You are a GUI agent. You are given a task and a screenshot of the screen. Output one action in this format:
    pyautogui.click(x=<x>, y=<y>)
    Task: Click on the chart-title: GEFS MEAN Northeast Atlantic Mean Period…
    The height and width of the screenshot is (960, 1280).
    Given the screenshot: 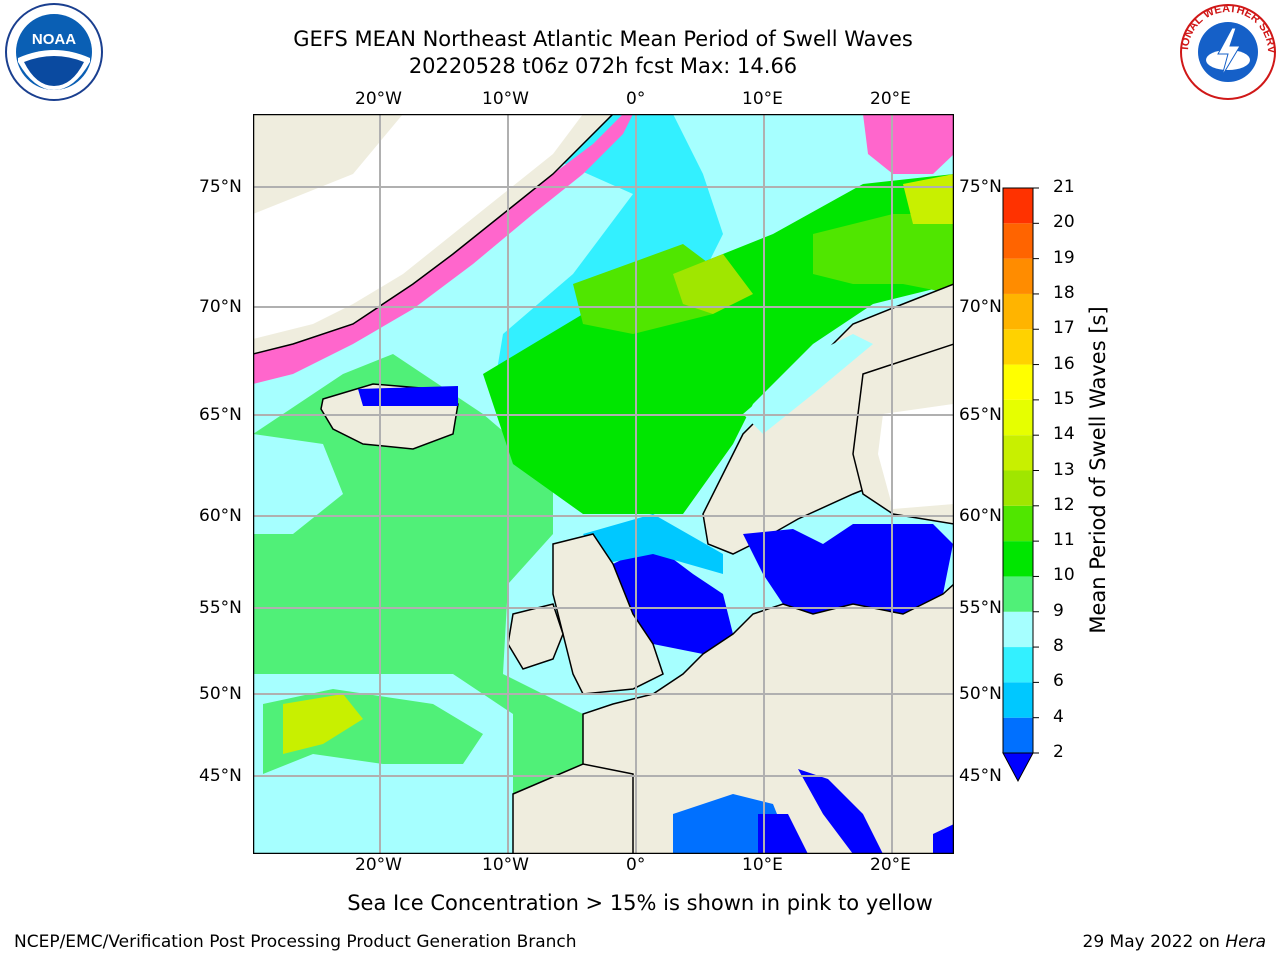 What is the action you would take?
    pyautogui.click(x=603, y=39)
    